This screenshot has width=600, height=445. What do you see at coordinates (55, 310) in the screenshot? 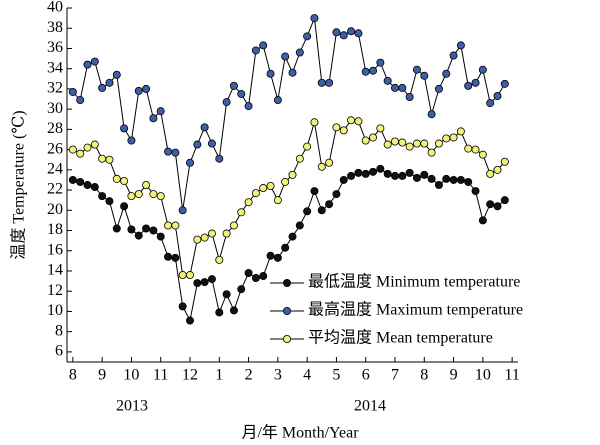
I see `y-tick-label: 10` at bounding box center [55, 310].